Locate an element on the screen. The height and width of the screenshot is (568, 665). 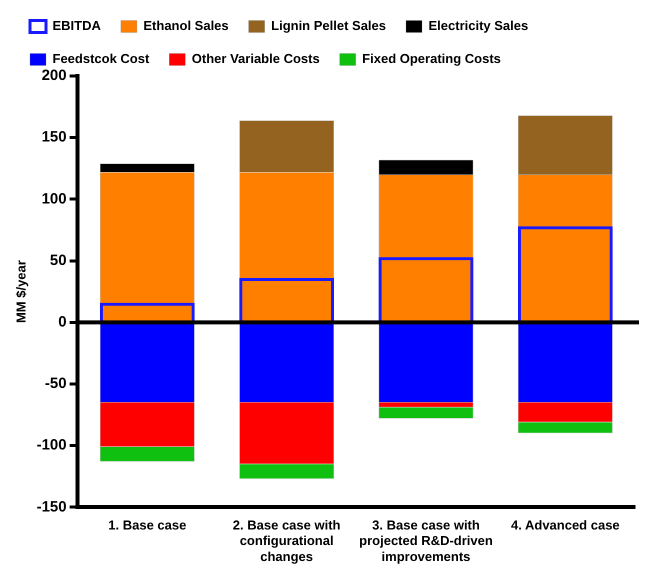
legend-label: Other Variable Costs is located at coordinates (256, 58).